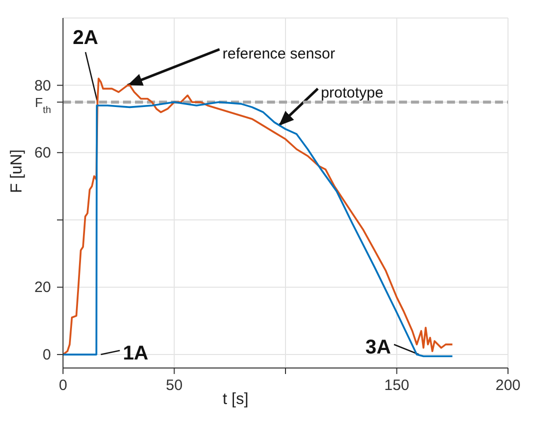 This screenshot has height=423, width=536. I want to click on annotation: 3A, so click(378, 347).